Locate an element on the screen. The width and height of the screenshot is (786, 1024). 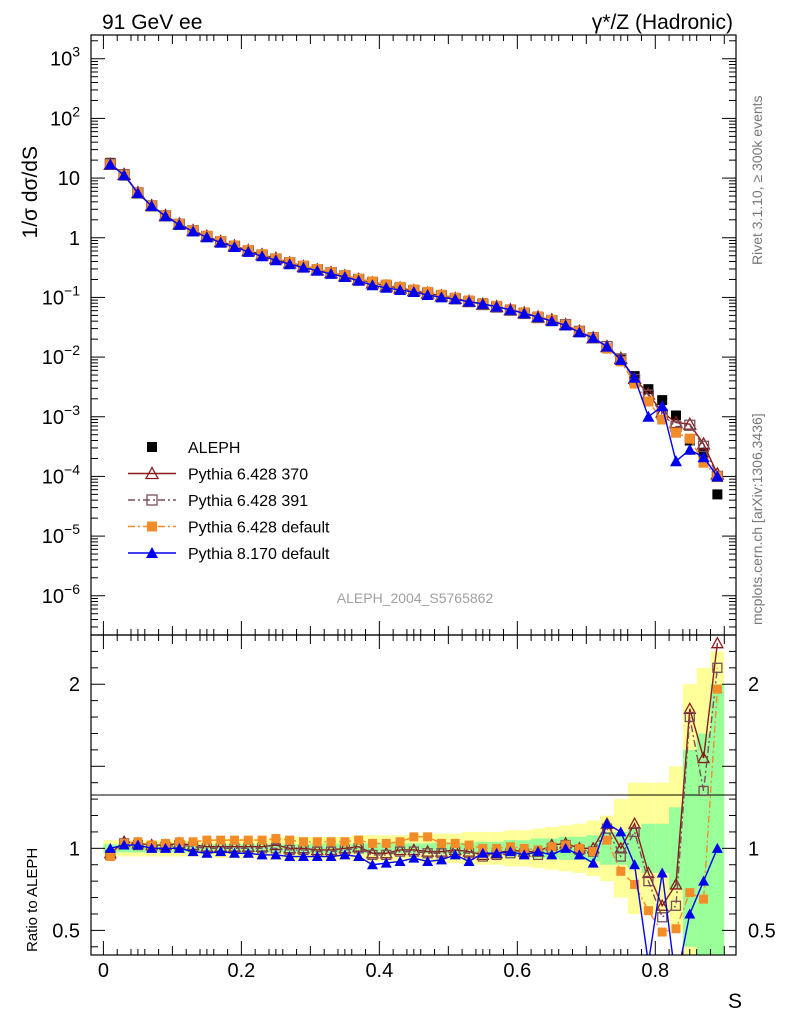
x-tick-label: 0 is located at coordinates (103, 971).